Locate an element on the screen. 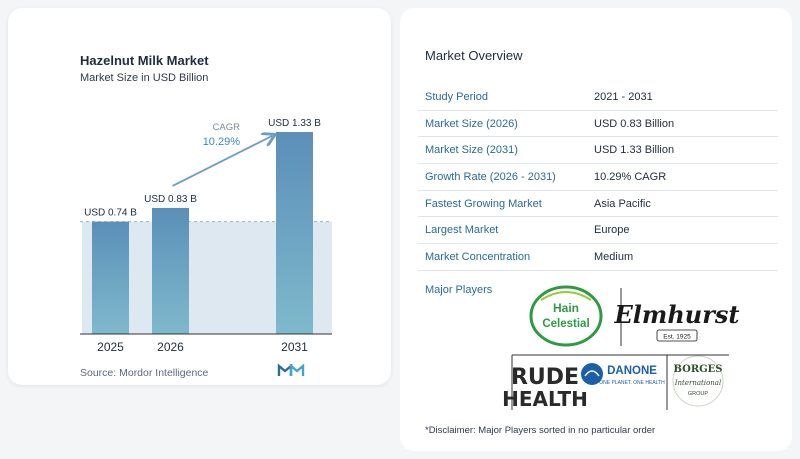 This screenshot has height=459, width=800. overview-row: Largest Market Europe is located at coordinates (598, 231).